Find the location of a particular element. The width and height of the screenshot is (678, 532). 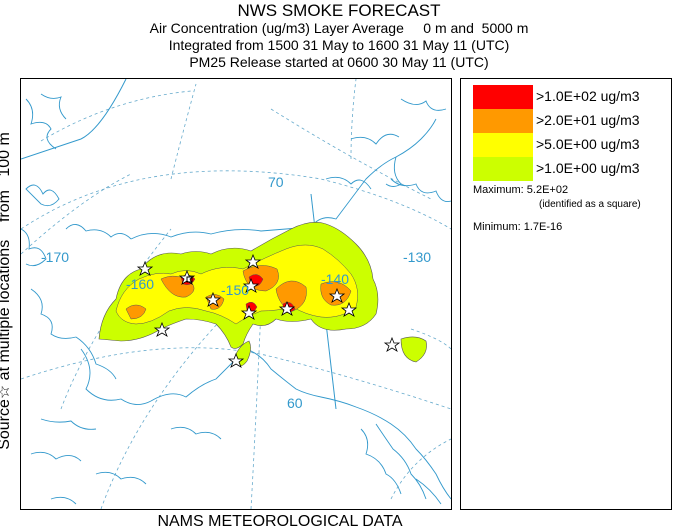

legend-label: >5.0E+00 ug/m3 is located at coordinates (588, 144).